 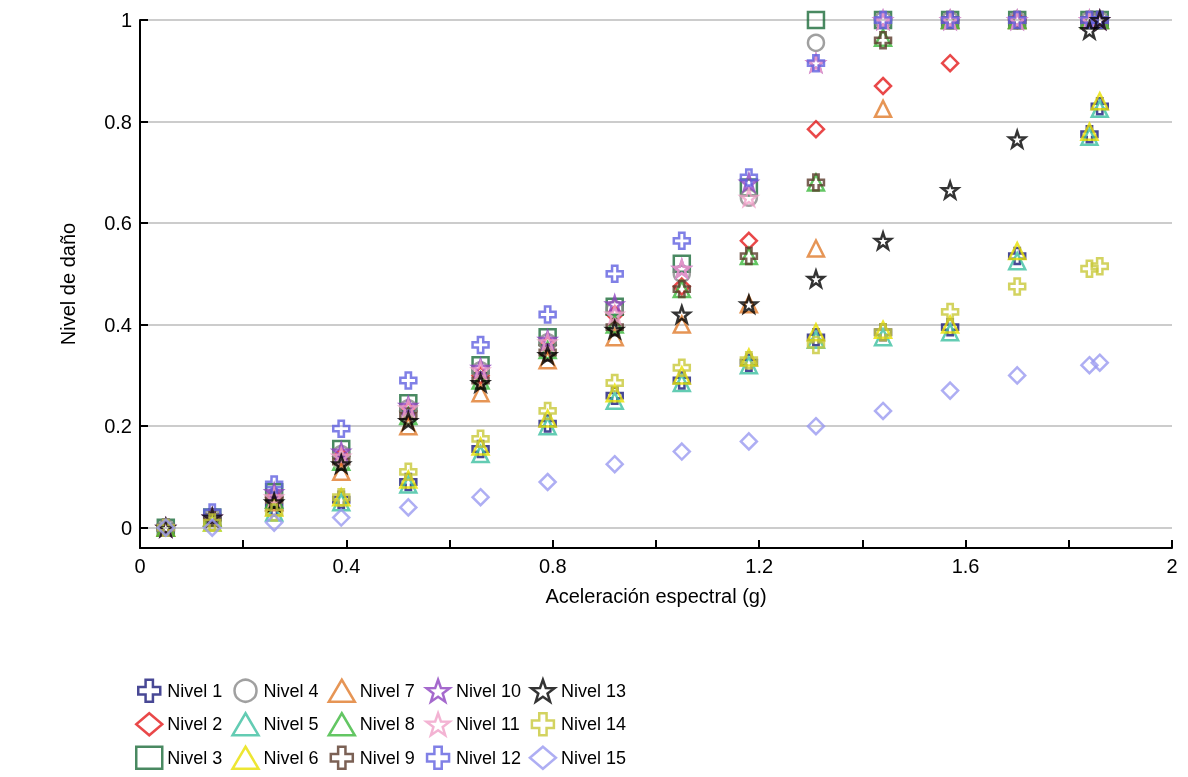 What do you see at coordinates (593, 724) in the screenshot?
I see `legend-label: Nivel 14` at bounding box center [593, 724].